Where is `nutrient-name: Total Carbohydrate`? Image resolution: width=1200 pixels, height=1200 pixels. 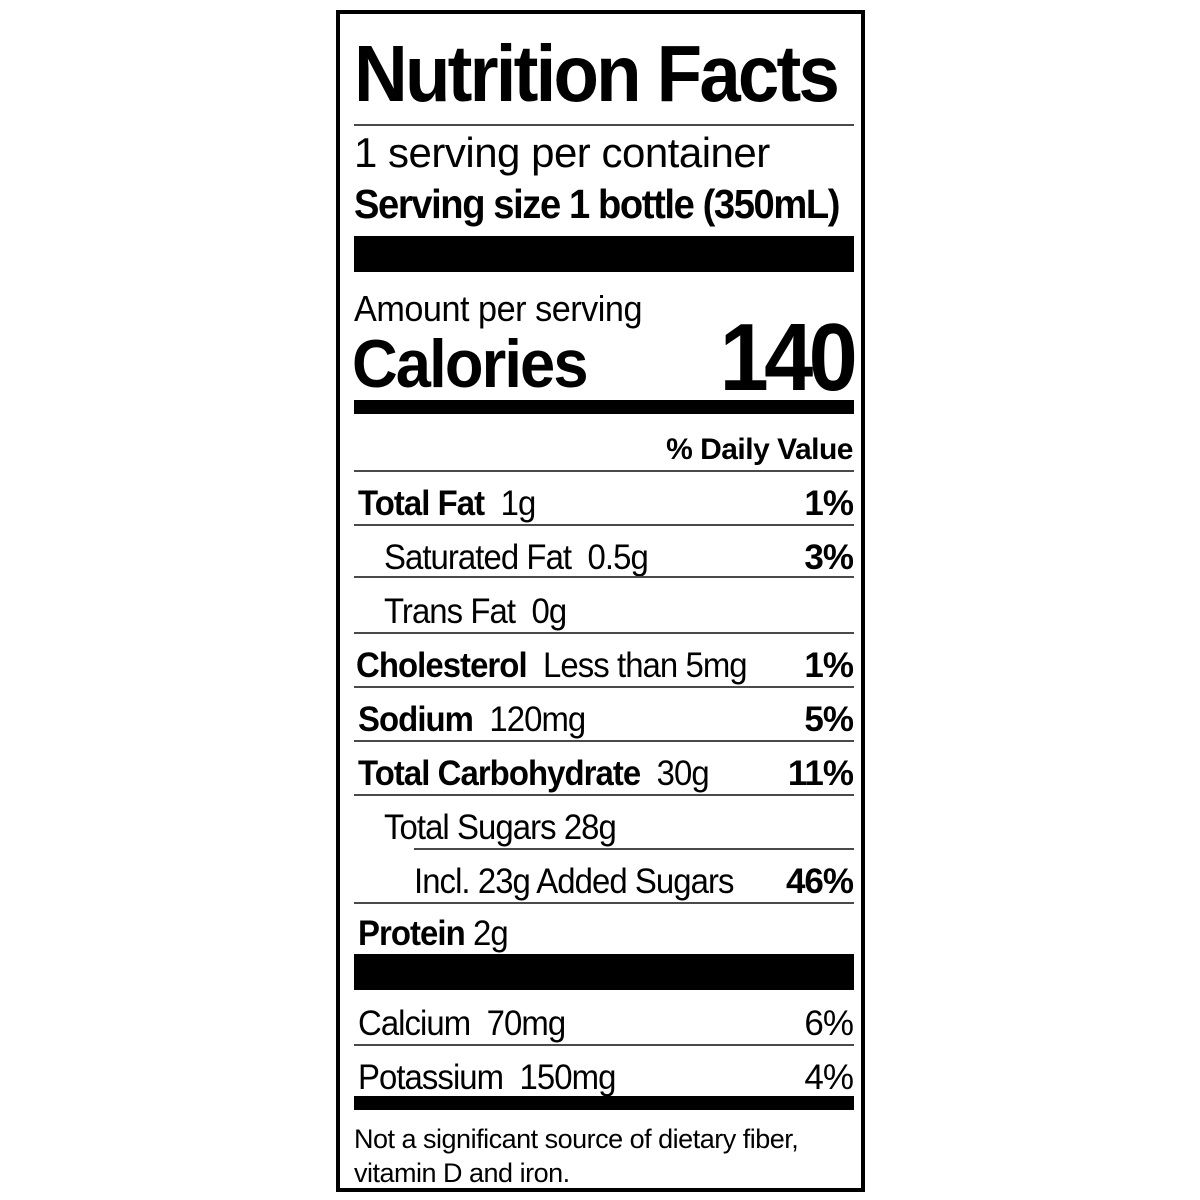
nutrient-name: Total Carbohydrate is located at coordinates (499, 773).